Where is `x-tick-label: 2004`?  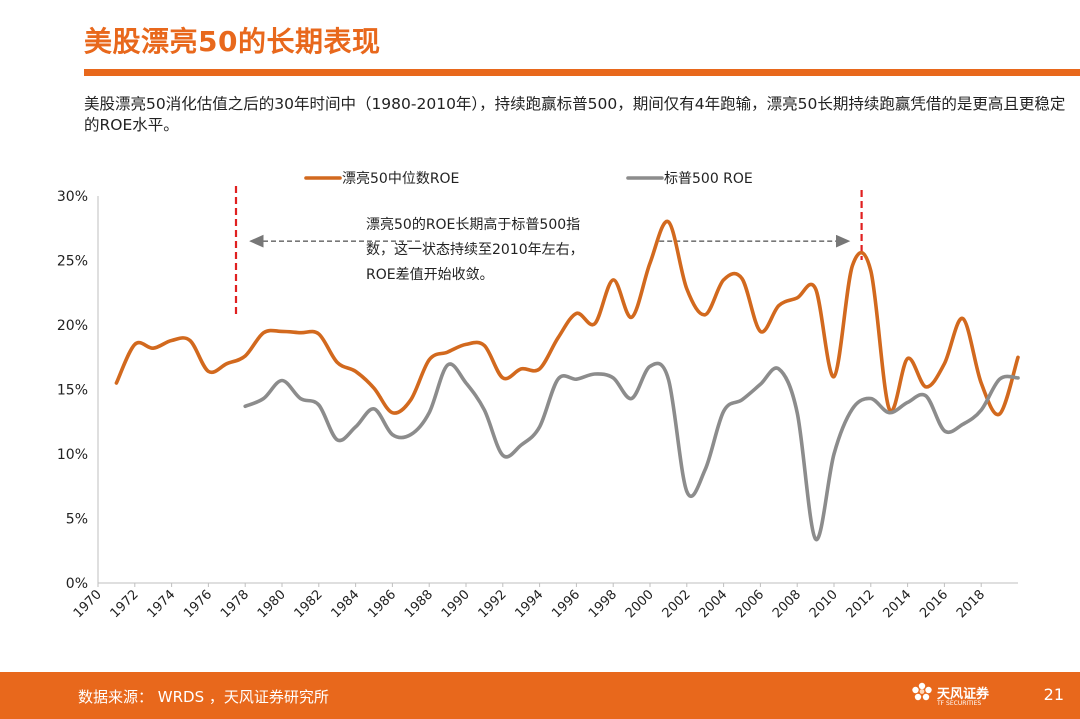 x-tick-label: 2004 is located at coordinates (713, 604).